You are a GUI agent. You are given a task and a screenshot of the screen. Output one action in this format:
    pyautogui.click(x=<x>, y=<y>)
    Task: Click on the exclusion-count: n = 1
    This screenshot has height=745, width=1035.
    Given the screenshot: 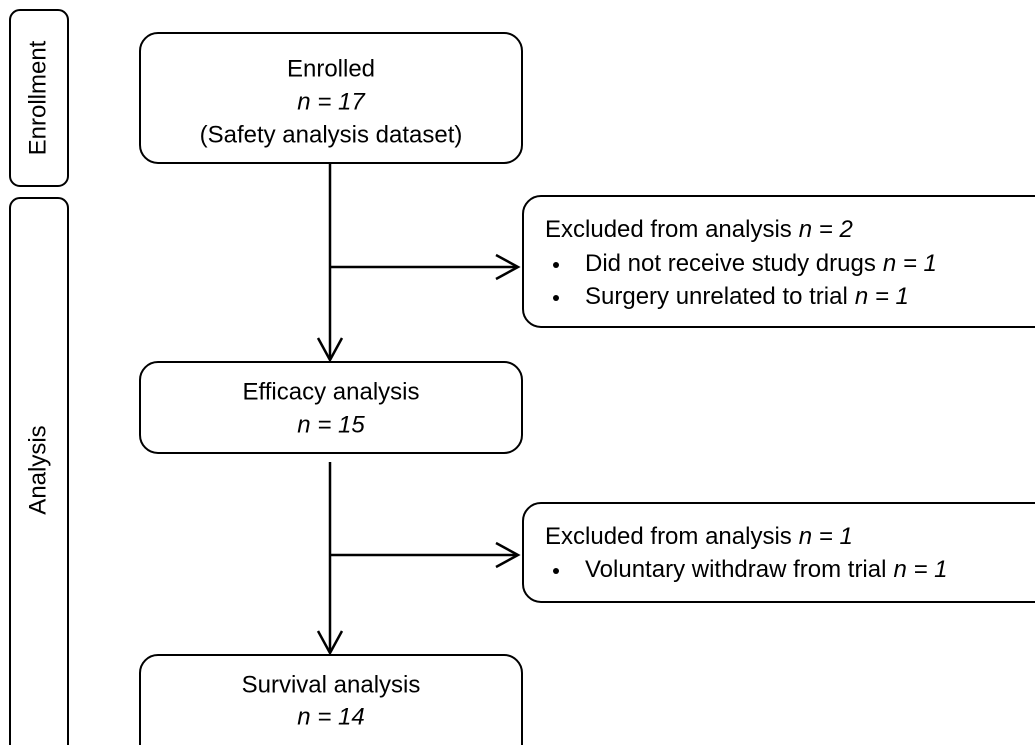 What is the action you would take?
    pyautogui.click(x=826, y=536)
    